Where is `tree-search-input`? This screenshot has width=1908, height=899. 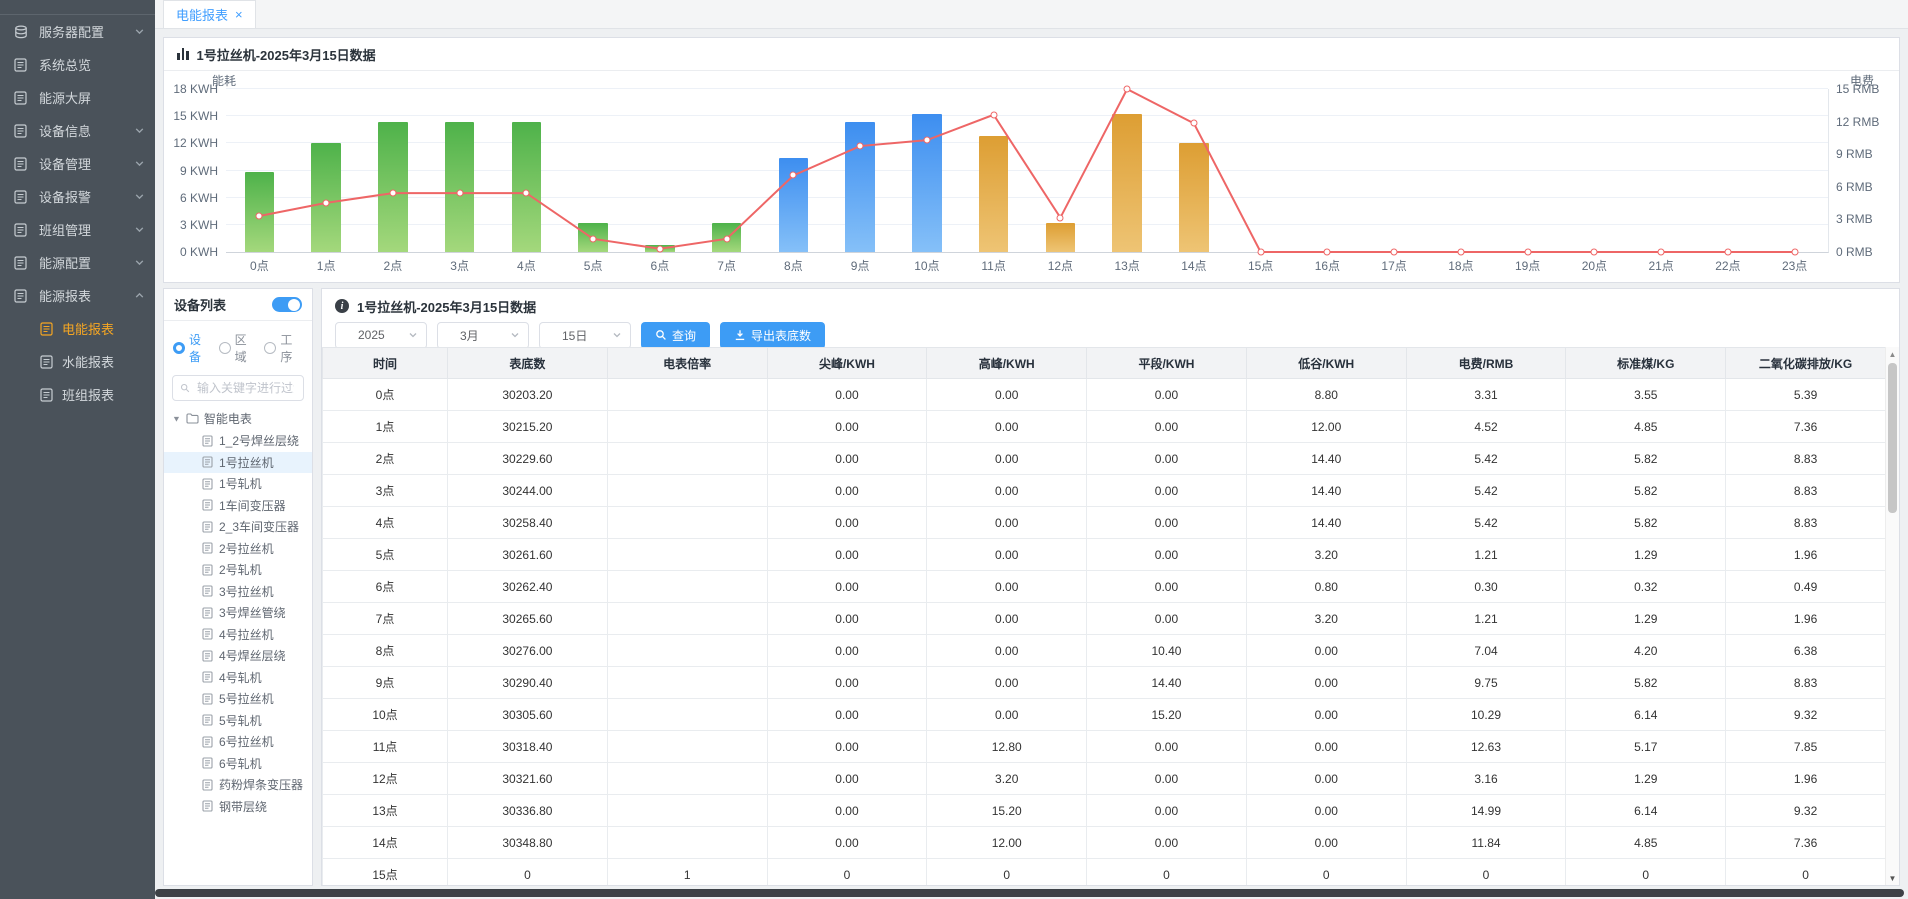 tree-search-input is located at coordinates (245, 388).